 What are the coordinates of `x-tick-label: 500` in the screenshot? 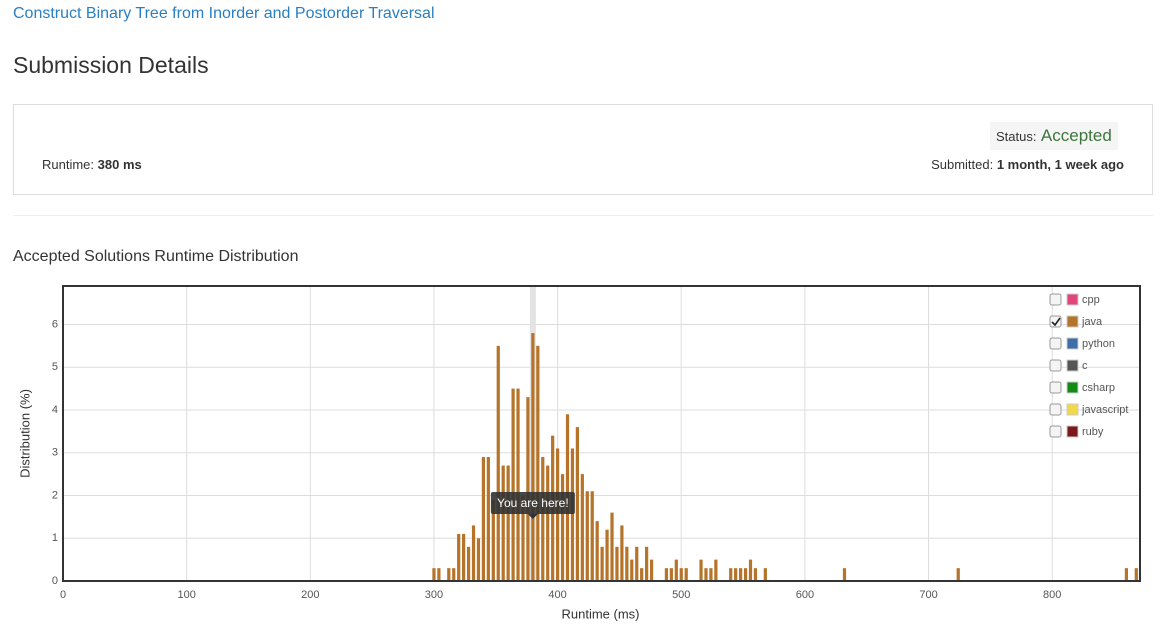 It's located at (681, 595).